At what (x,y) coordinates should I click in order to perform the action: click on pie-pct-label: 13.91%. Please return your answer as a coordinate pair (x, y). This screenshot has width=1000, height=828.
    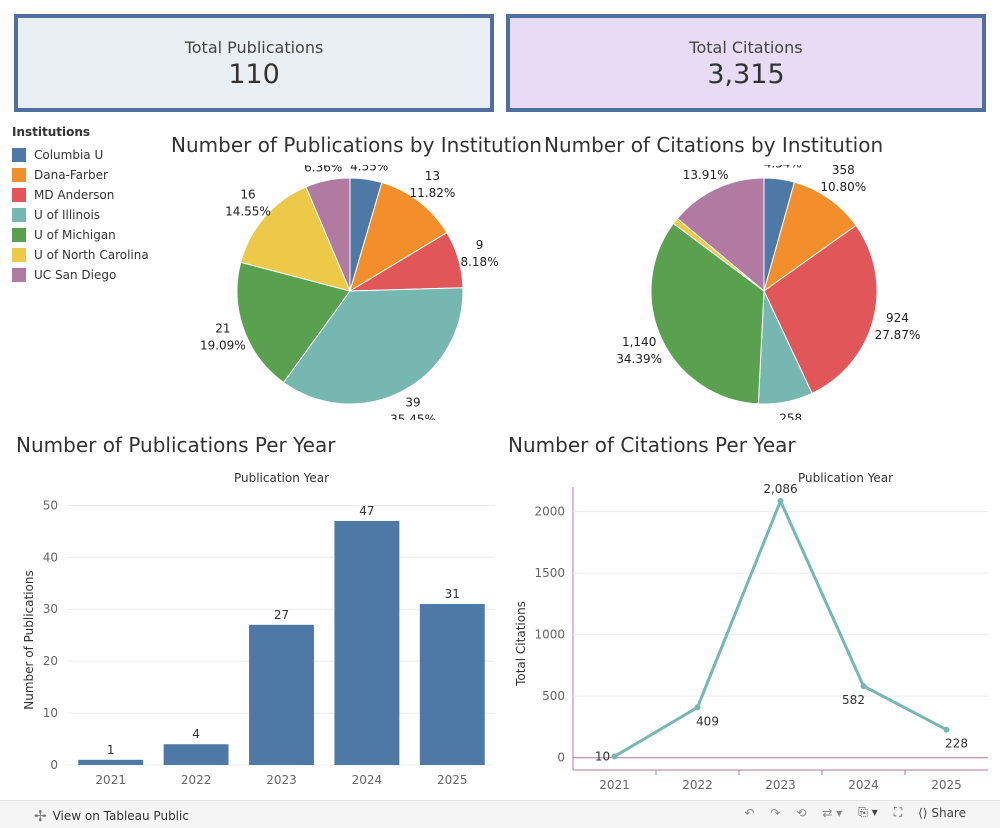
    Looking at the image, I should click on (706, 175).